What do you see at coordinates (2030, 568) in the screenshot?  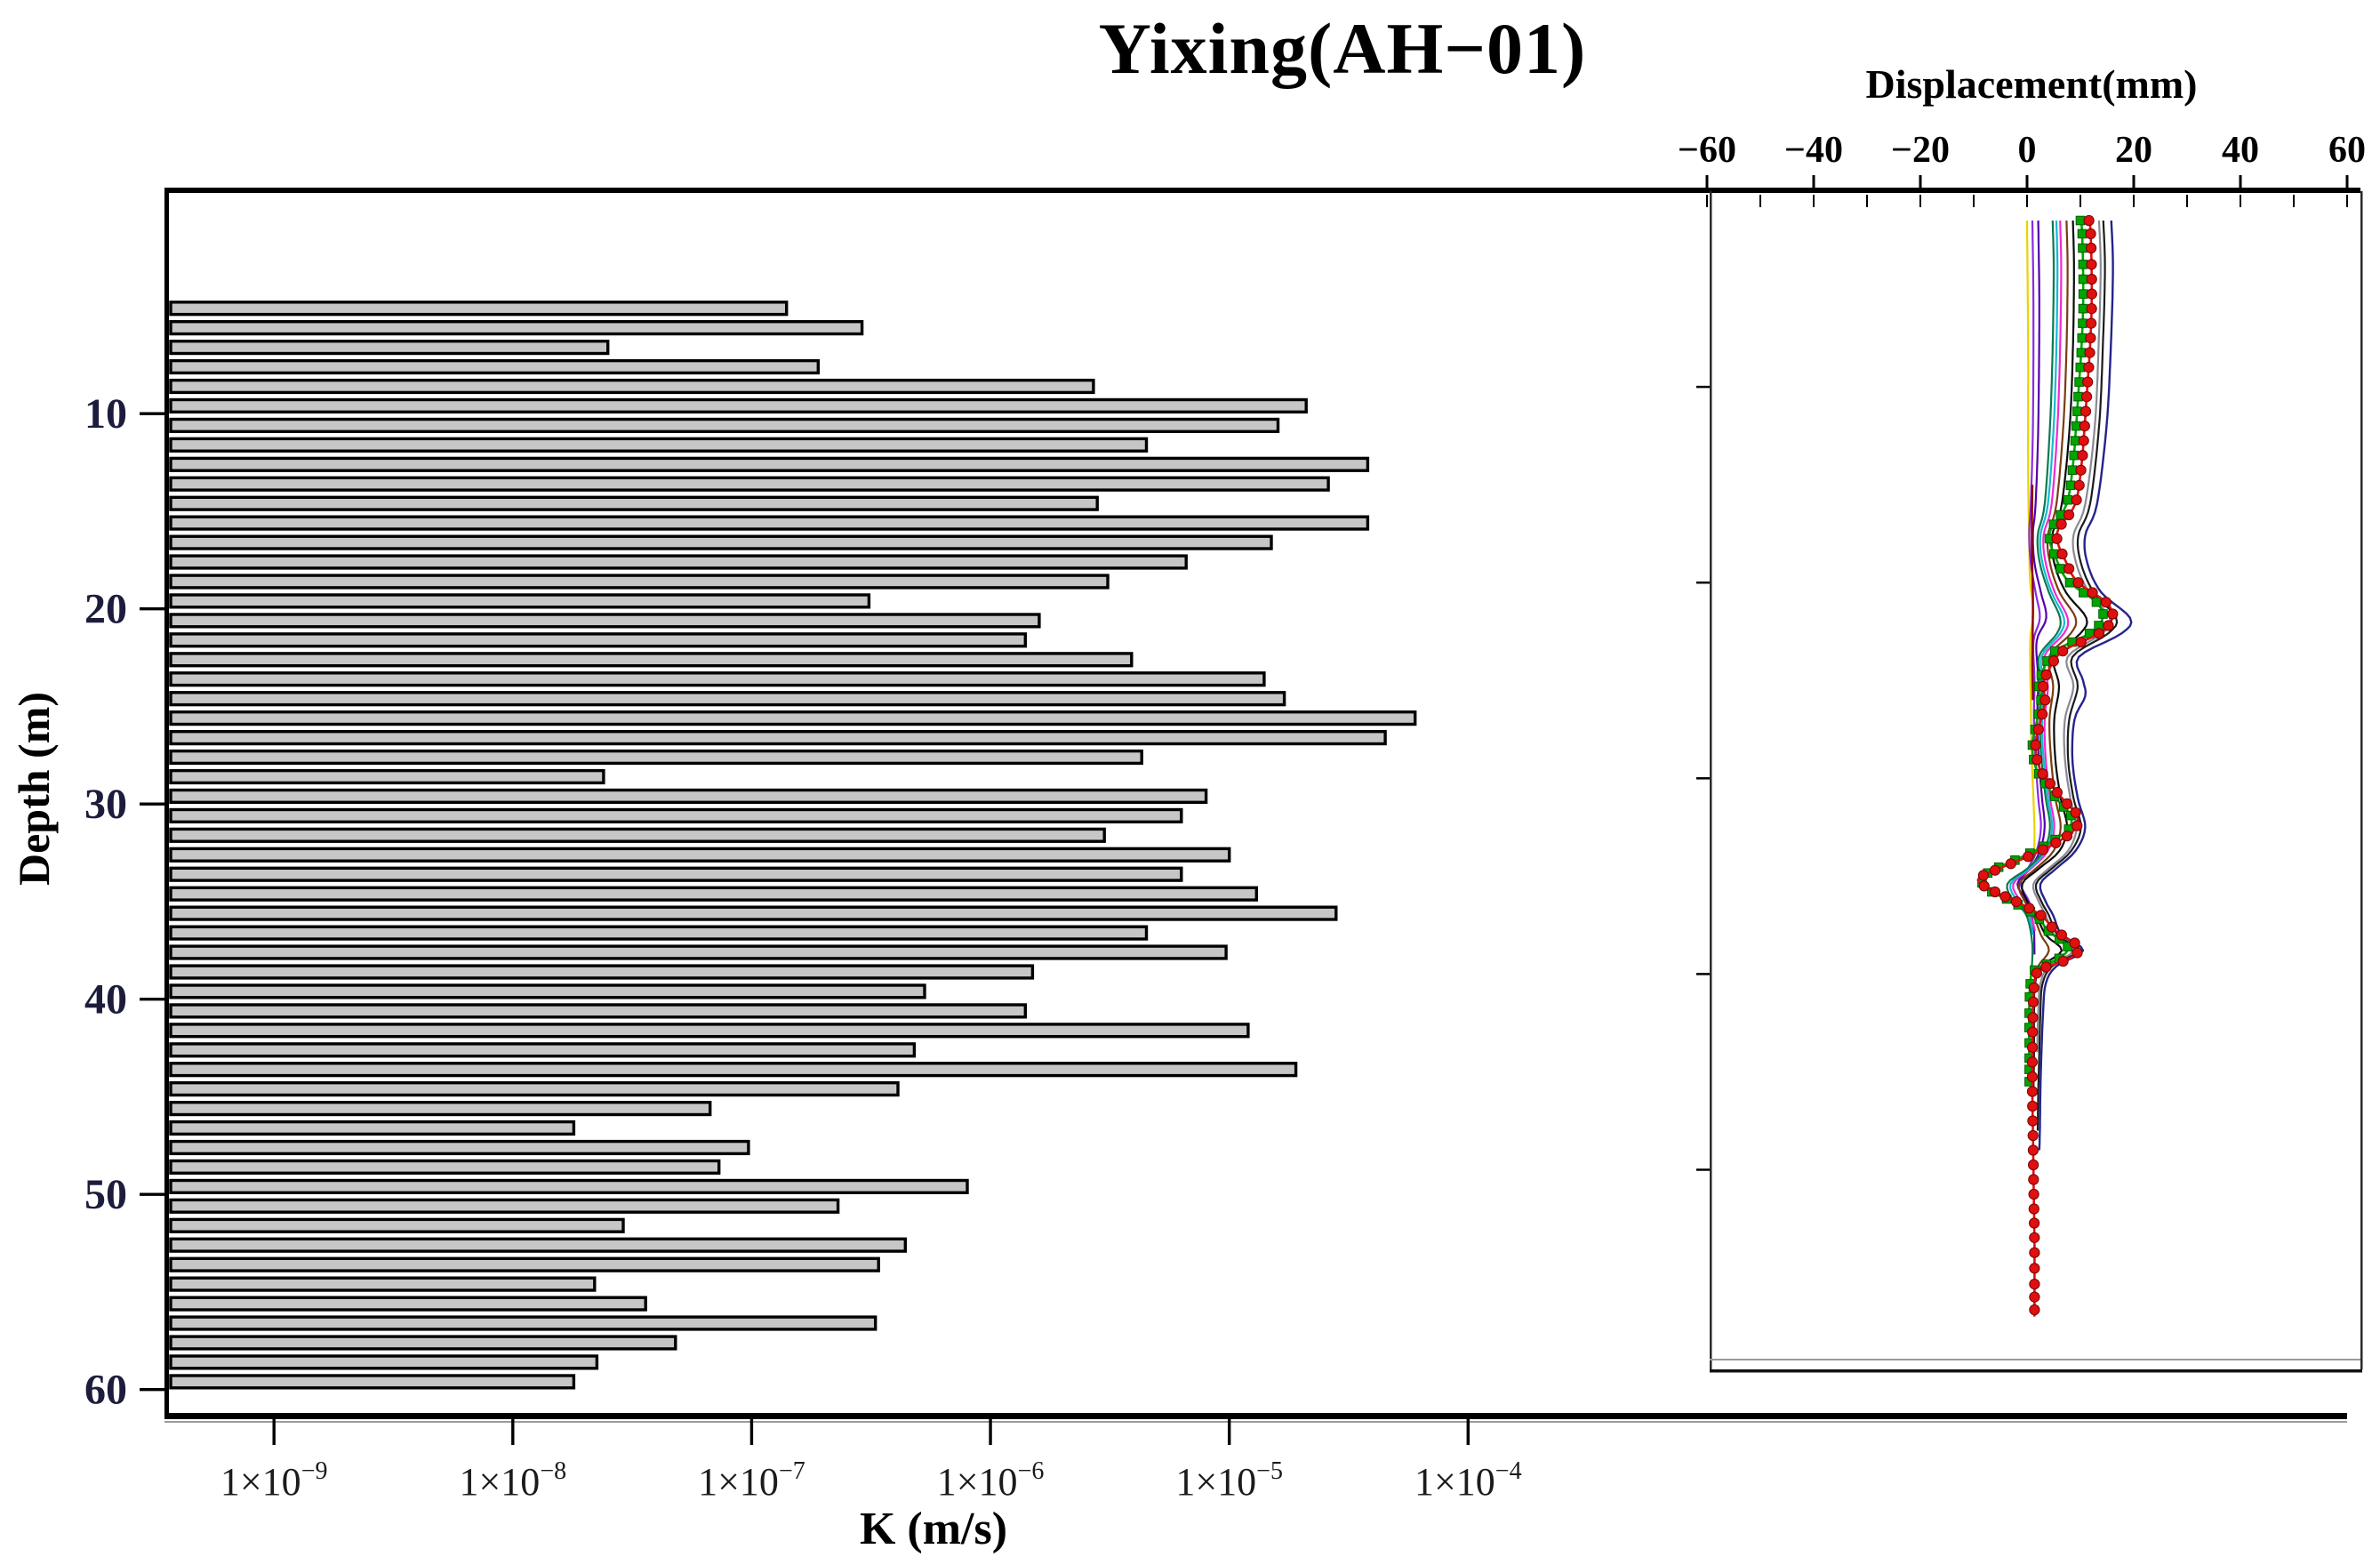 I see `curve-survey-violet` at bounding box center [2030, 568].